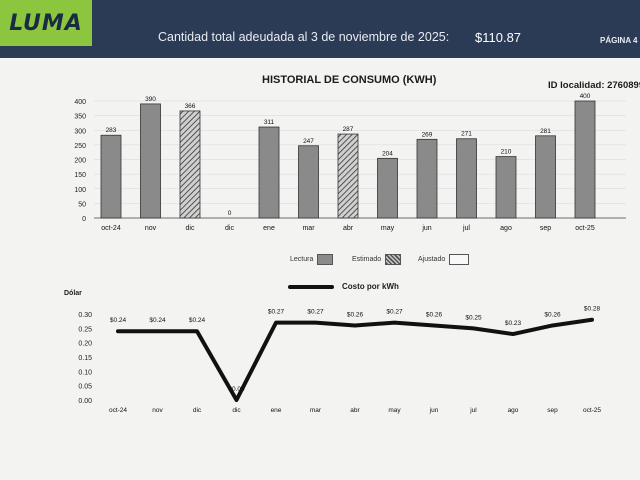 Image resolution: width=640 pixels, height=480 pixels. What do you see at coordinates (85, 358) in the screenshot?
I see `y-tick-label: 0.15` at bounding box center [85, 358].